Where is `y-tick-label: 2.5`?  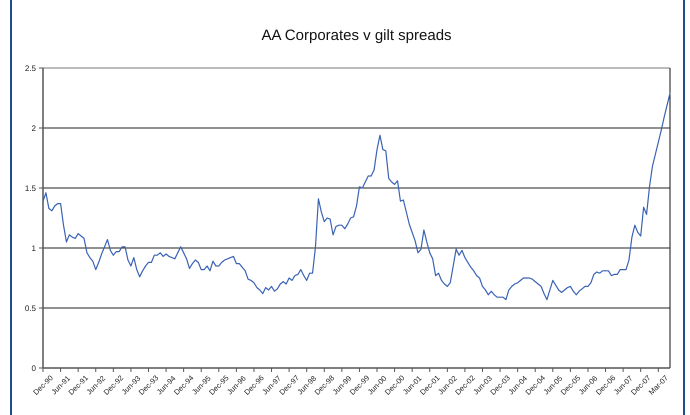 y-tick-label: 2.5 is located at coordinates (30, 68).